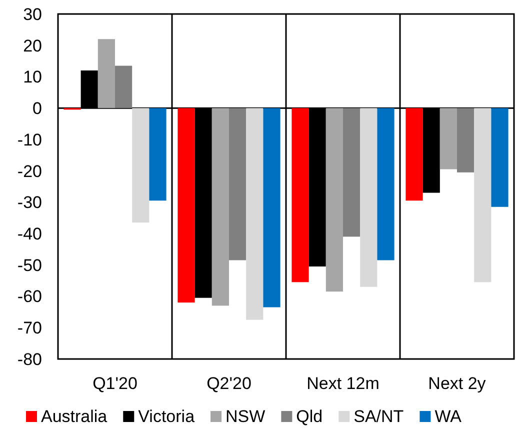 This screenshot has width=517, height=436. Describe the element at coordinates (457, 383) in the screenshot. I see `x-tick-label: Next 2y` at that location.